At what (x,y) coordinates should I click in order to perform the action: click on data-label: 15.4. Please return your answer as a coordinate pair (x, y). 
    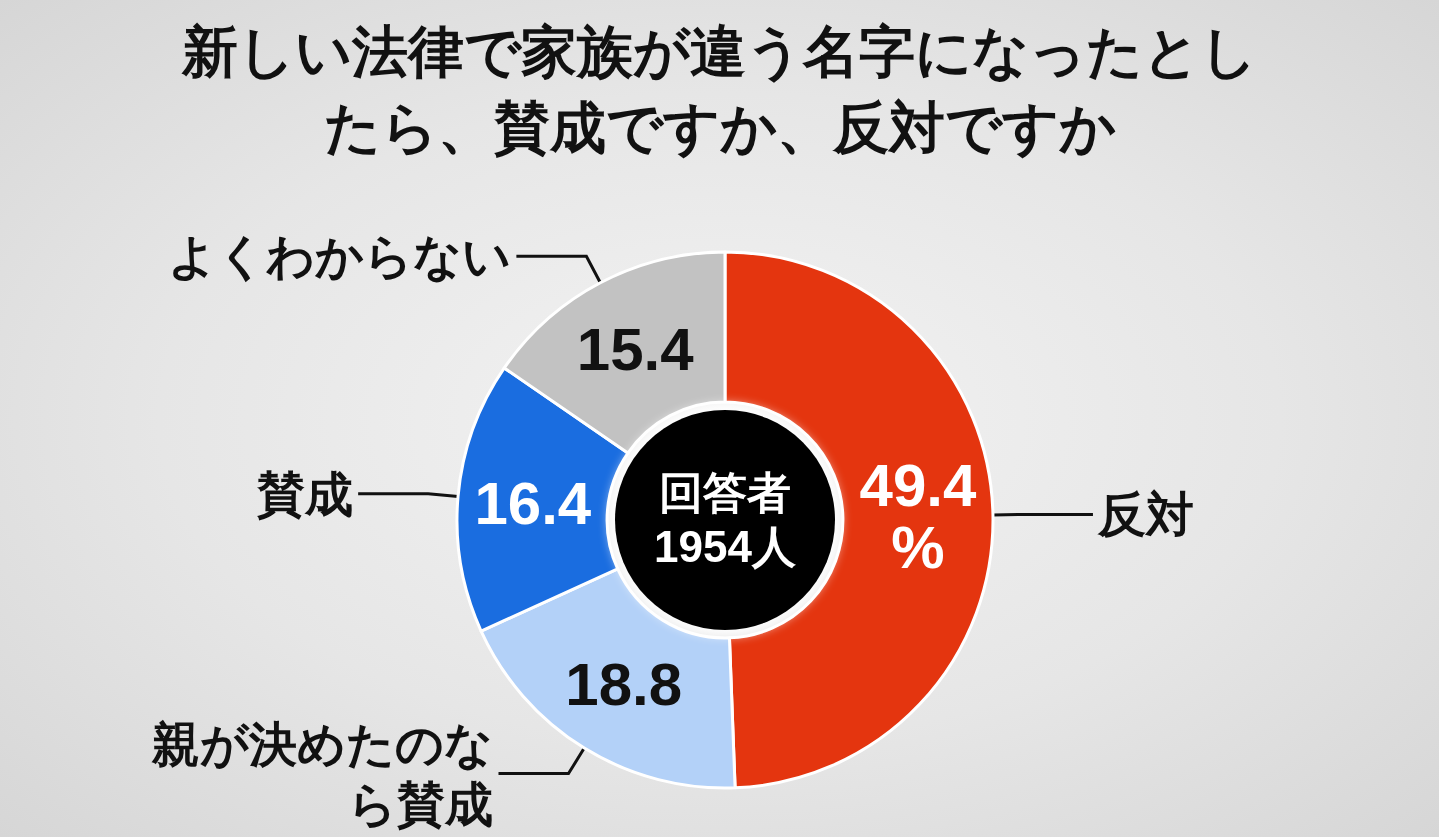
    Looking at the image, I should click on (635, 349).